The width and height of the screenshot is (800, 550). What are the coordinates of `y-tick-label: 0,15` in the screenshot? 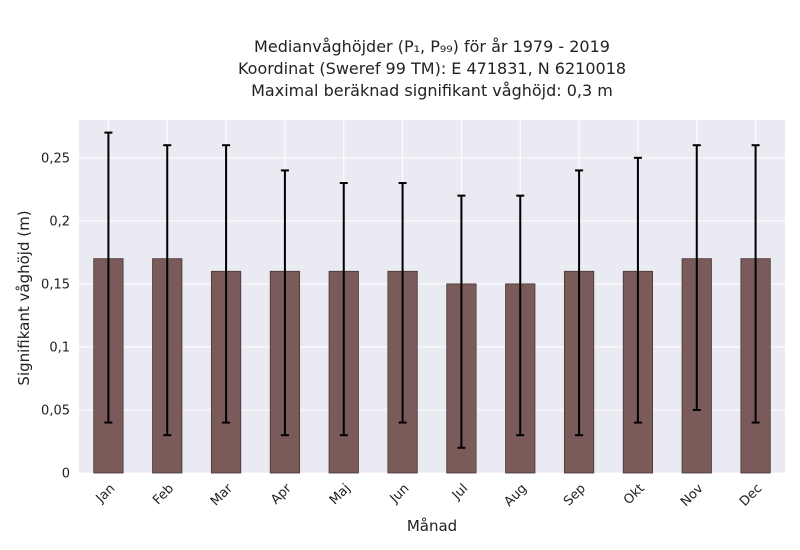 It's located at (55, 284).